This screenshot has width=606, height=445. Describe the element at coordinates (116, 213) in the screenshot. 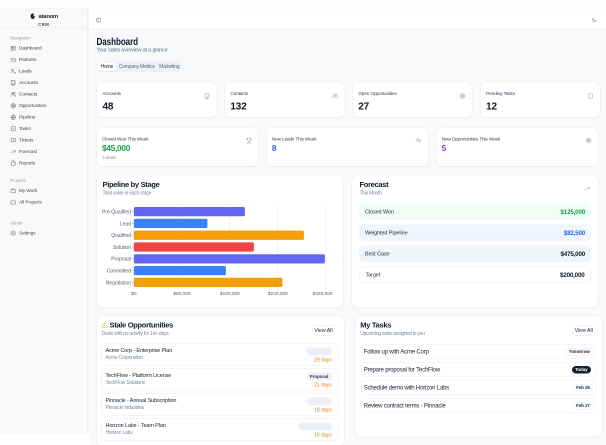

I see `svg-text: Pre-Qualified` at that location.